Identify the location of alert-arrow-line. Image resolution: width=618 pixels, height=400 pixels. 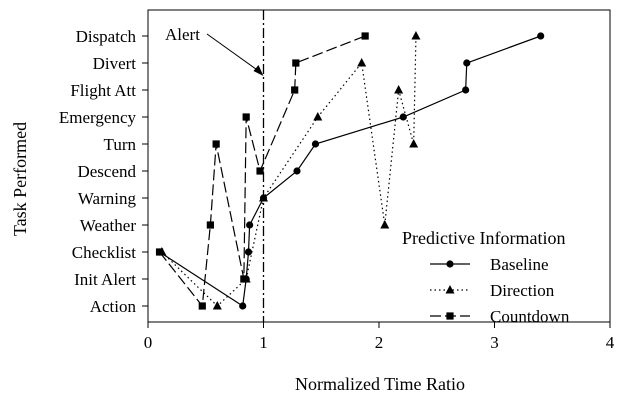
(234, 53).